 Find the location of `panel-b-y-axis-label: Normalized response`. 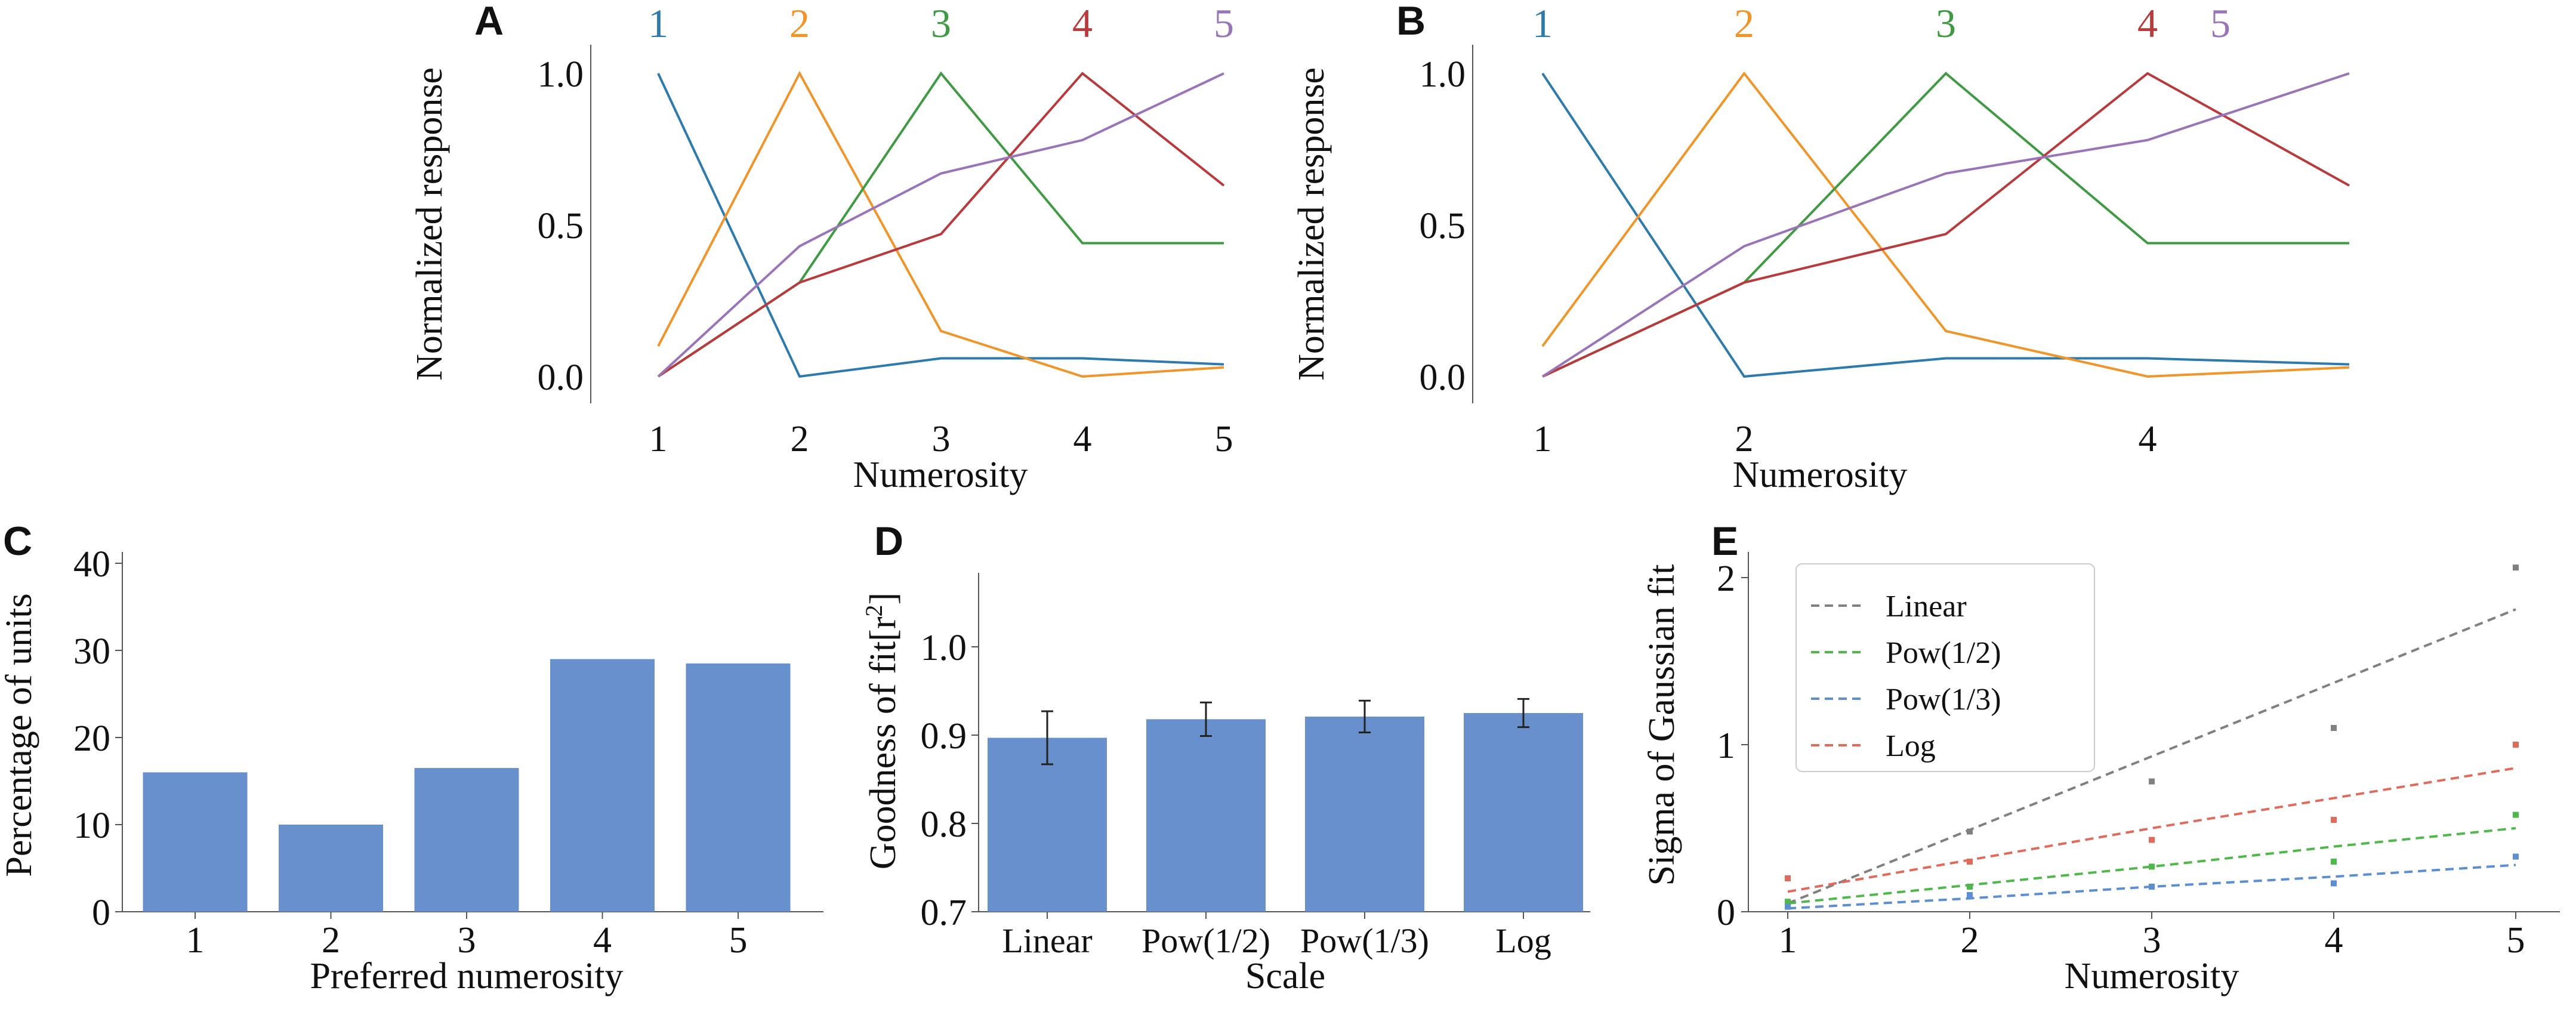

panel-b-y-axis-label: Normalized response is located at coordinates (1312, 224).